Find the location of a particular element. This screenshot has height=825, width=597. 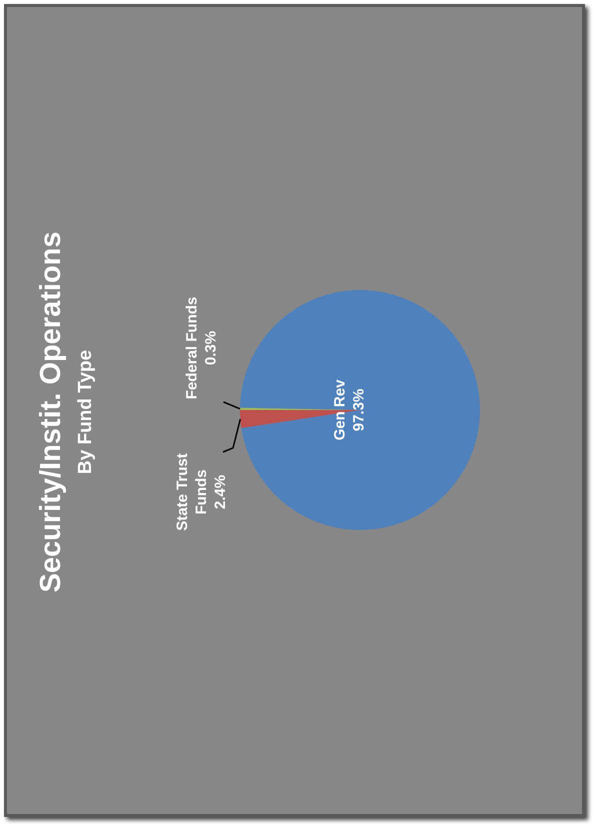

text: Security/Instit. Operations is located at coordinates (51, 412).